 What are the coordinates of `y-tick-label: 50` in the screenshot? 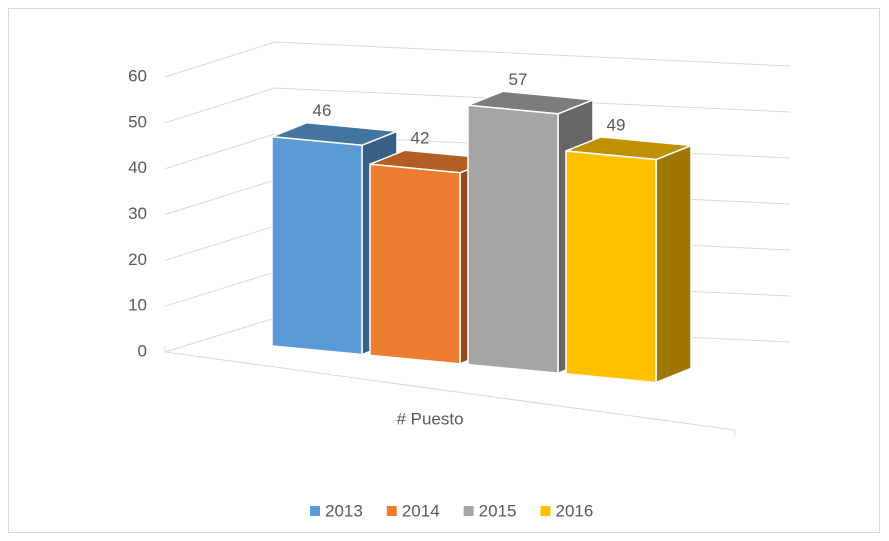 It's located at (137, 121).